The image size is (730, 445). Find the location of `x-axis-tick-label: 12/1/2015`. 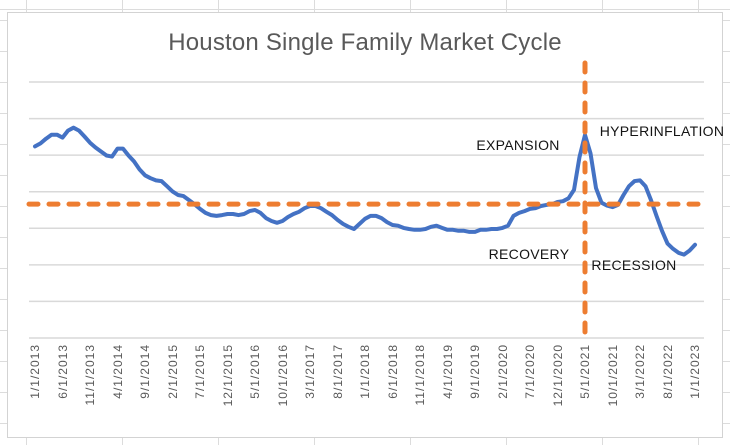

x-axis-tick-label: 12/1/2015 is located at coordinates (227, 375).